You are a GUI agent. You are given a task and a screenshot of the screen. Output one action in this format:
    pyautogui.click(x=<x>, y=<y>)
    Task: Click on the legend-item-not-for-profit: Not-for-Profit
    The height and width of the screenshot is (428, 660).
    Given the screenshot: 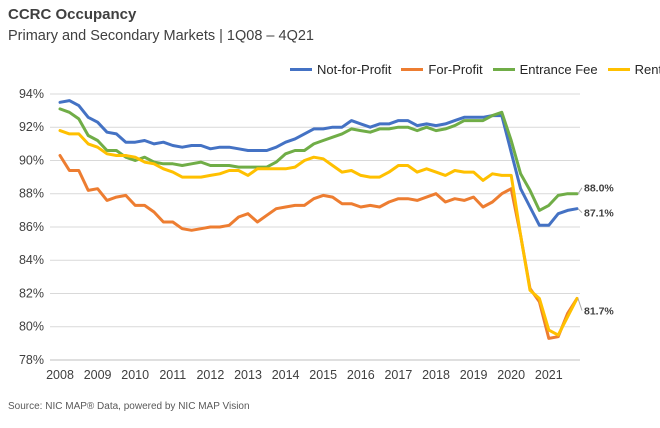 What is the action you would take?
    pyautogui.click(x=340, y=69)
    